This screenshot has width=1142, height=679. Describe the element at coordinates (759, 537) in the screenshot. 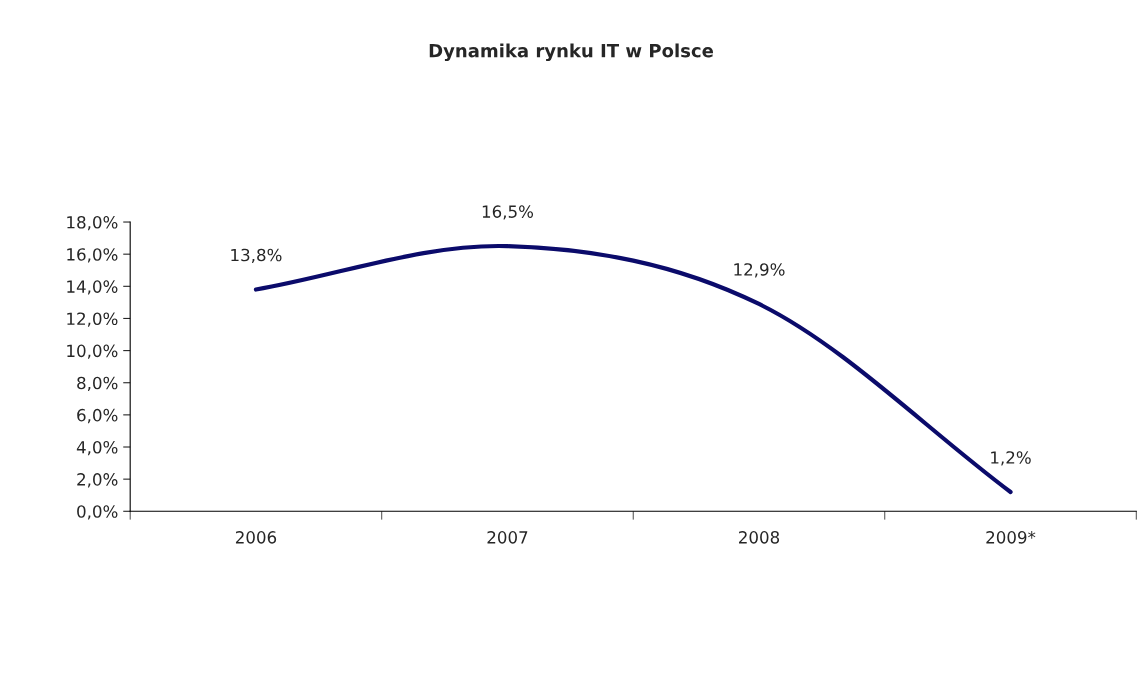

I see `x-tick-label: 2008` at that location.